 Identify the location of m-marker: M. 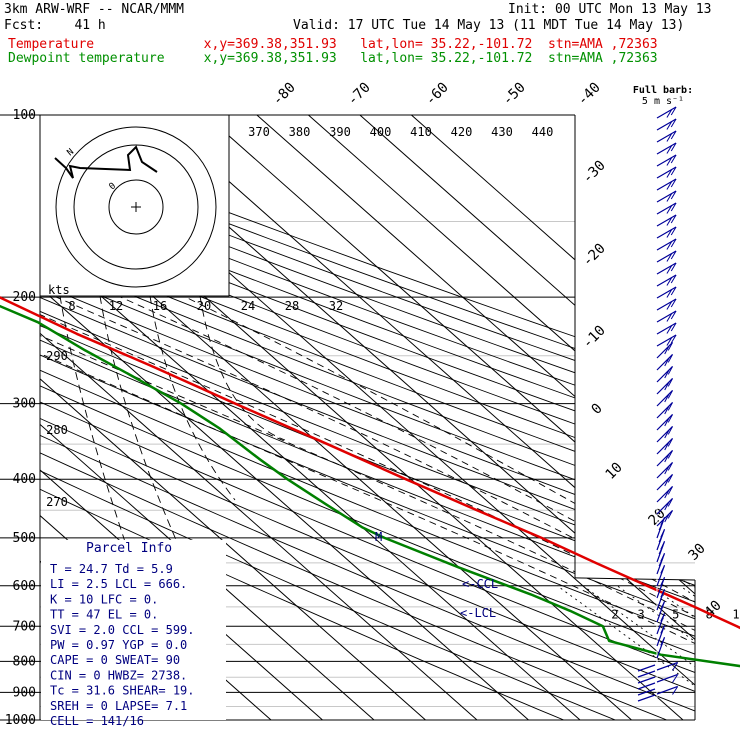
(378, 537).